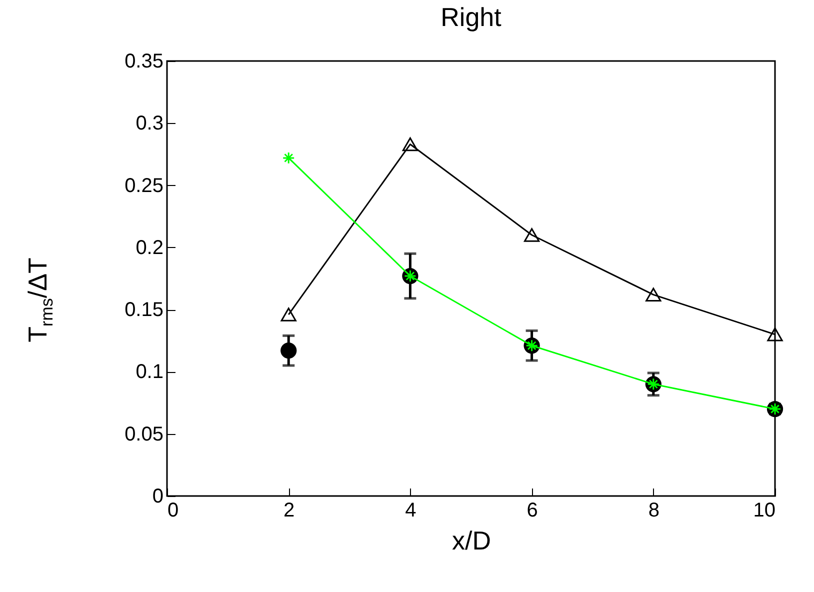  What do you see at coordinates (471, 17) in the screenshot?
I see `chart-title: Right` at bounding box center [471, 17].